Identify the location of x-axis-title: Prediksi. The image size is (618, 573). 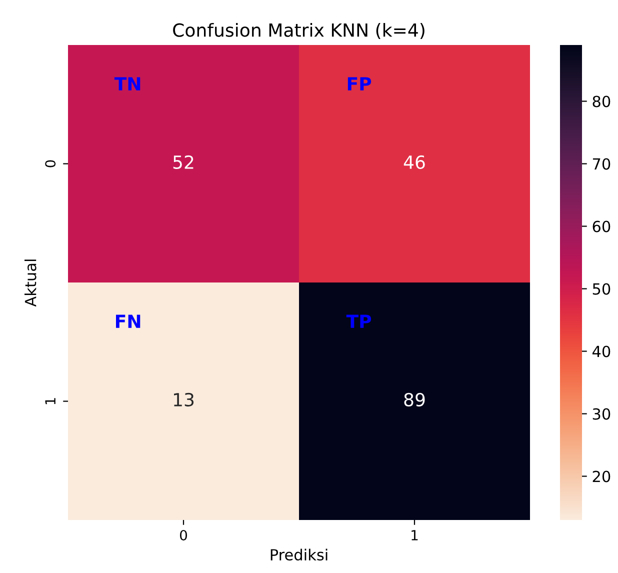
(299, 554).